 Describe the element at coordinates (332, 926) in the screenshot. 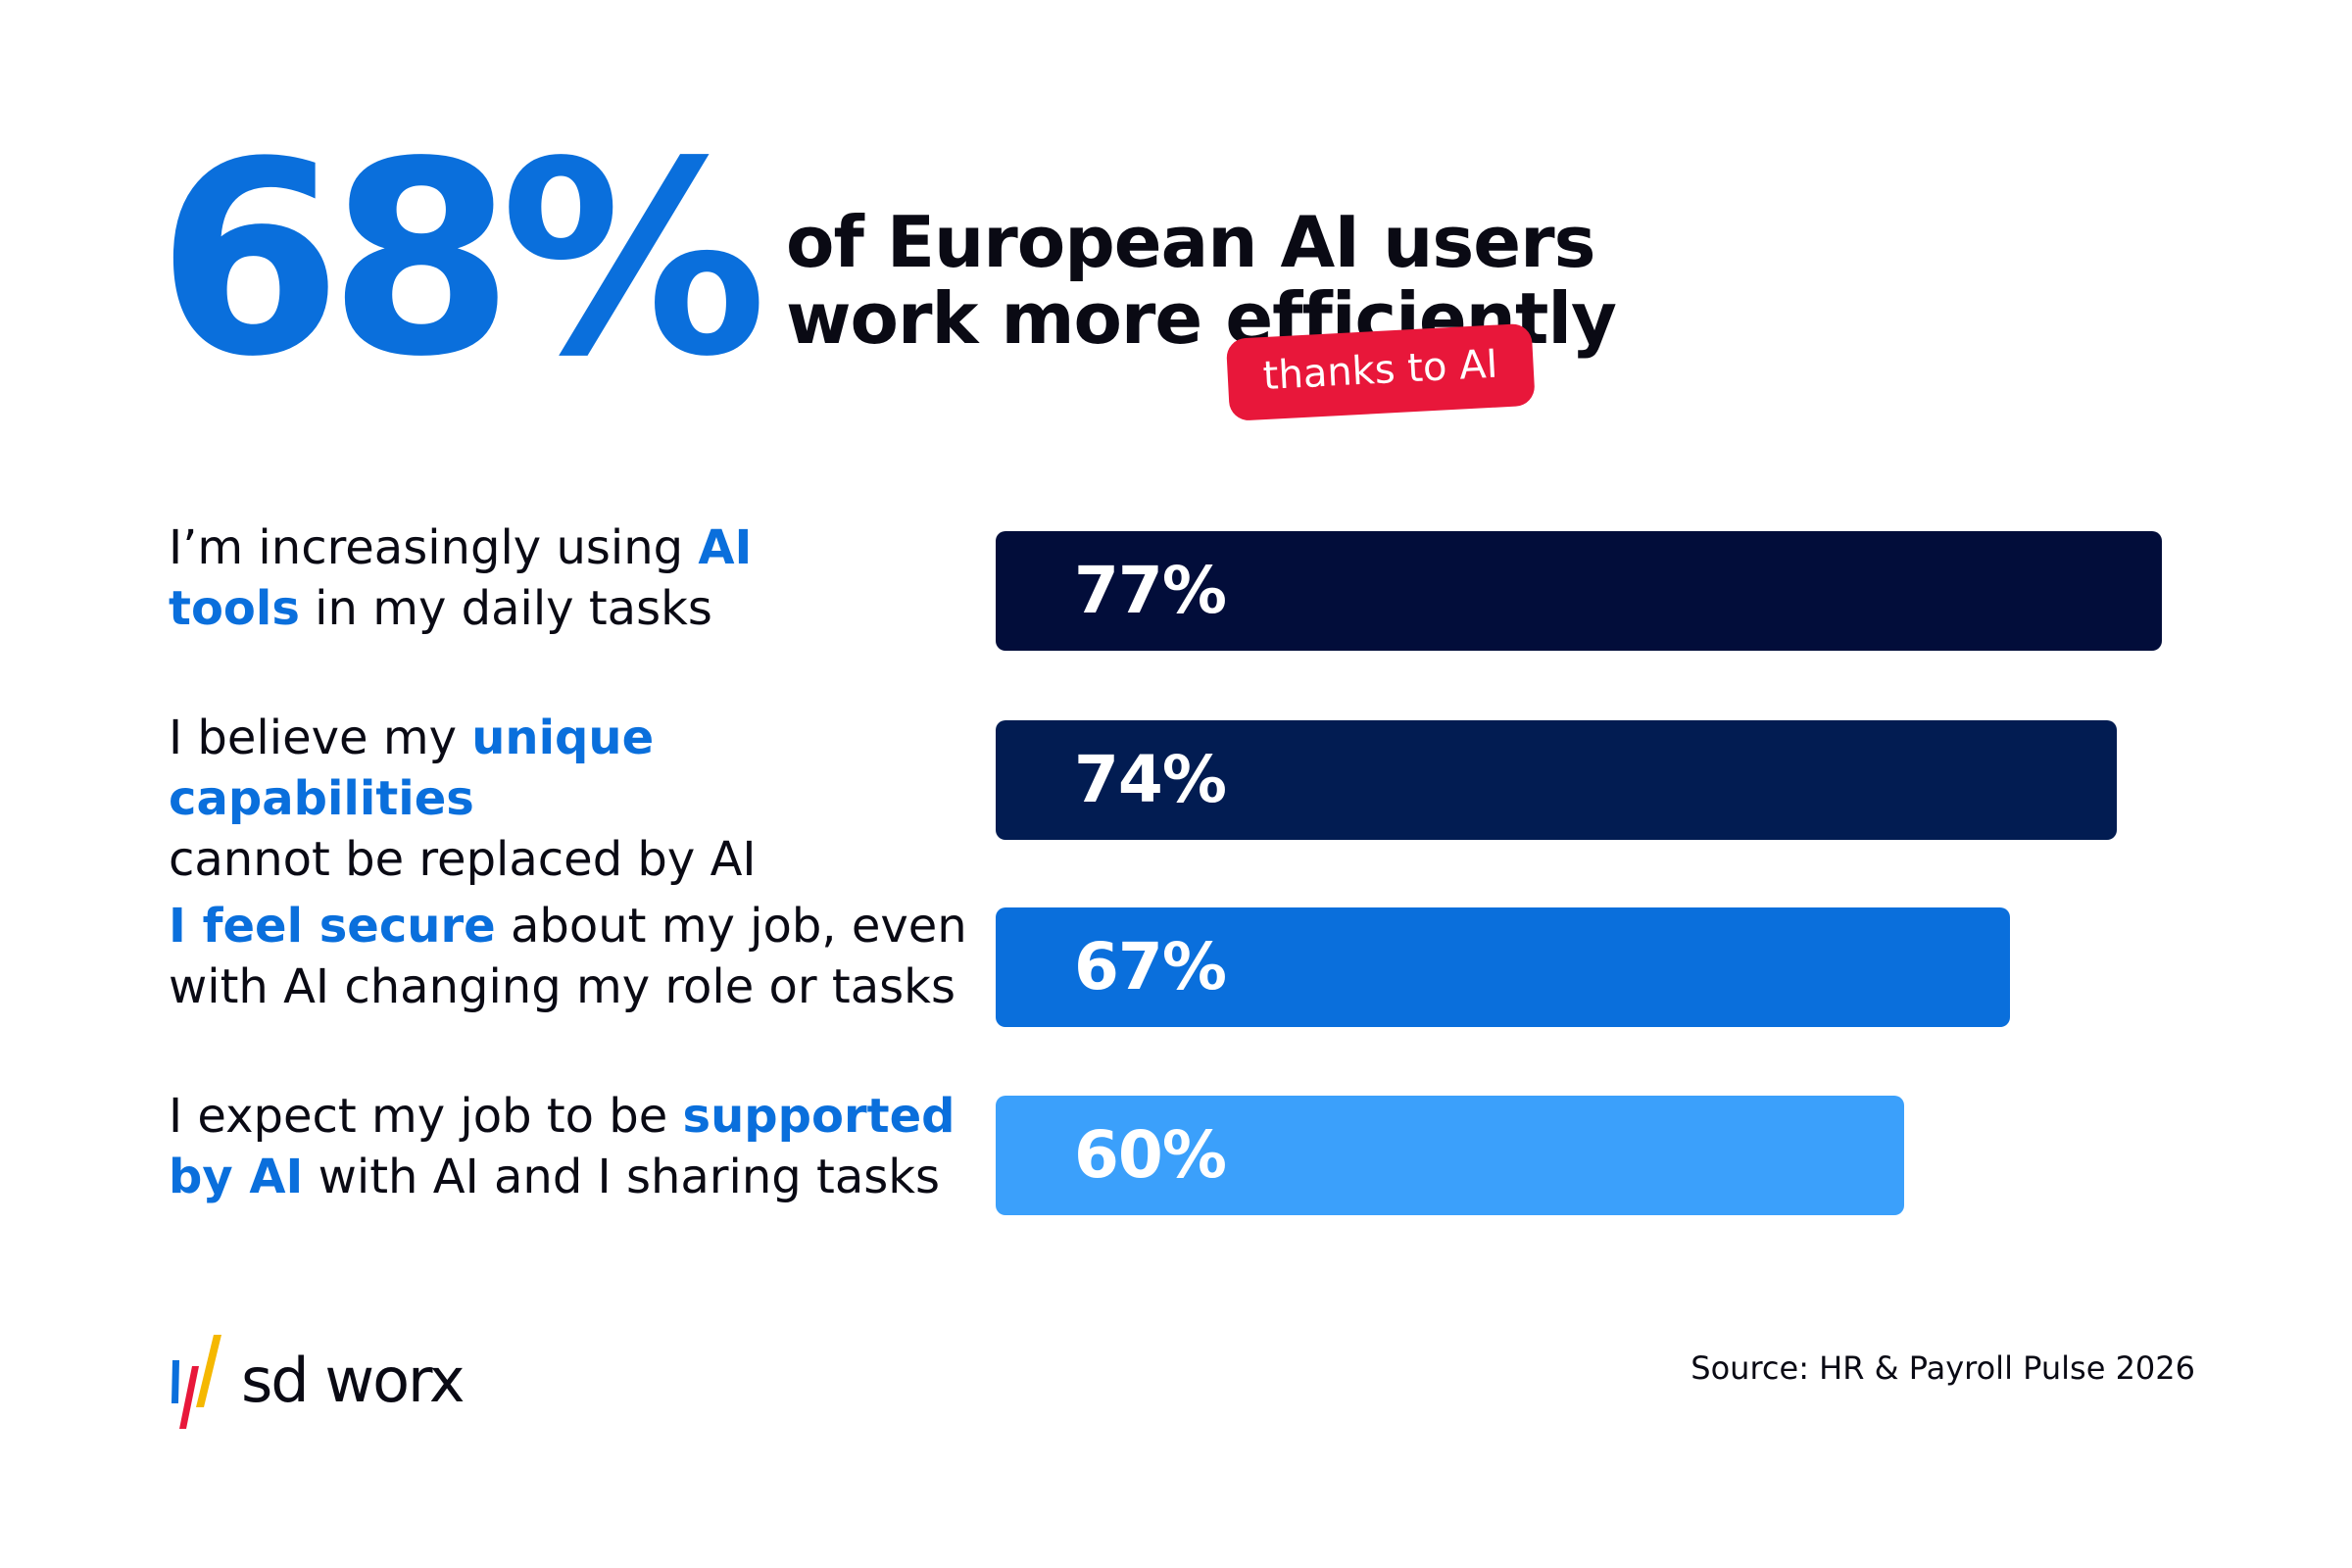

I see `highlight-text: I feel secure` at that location.